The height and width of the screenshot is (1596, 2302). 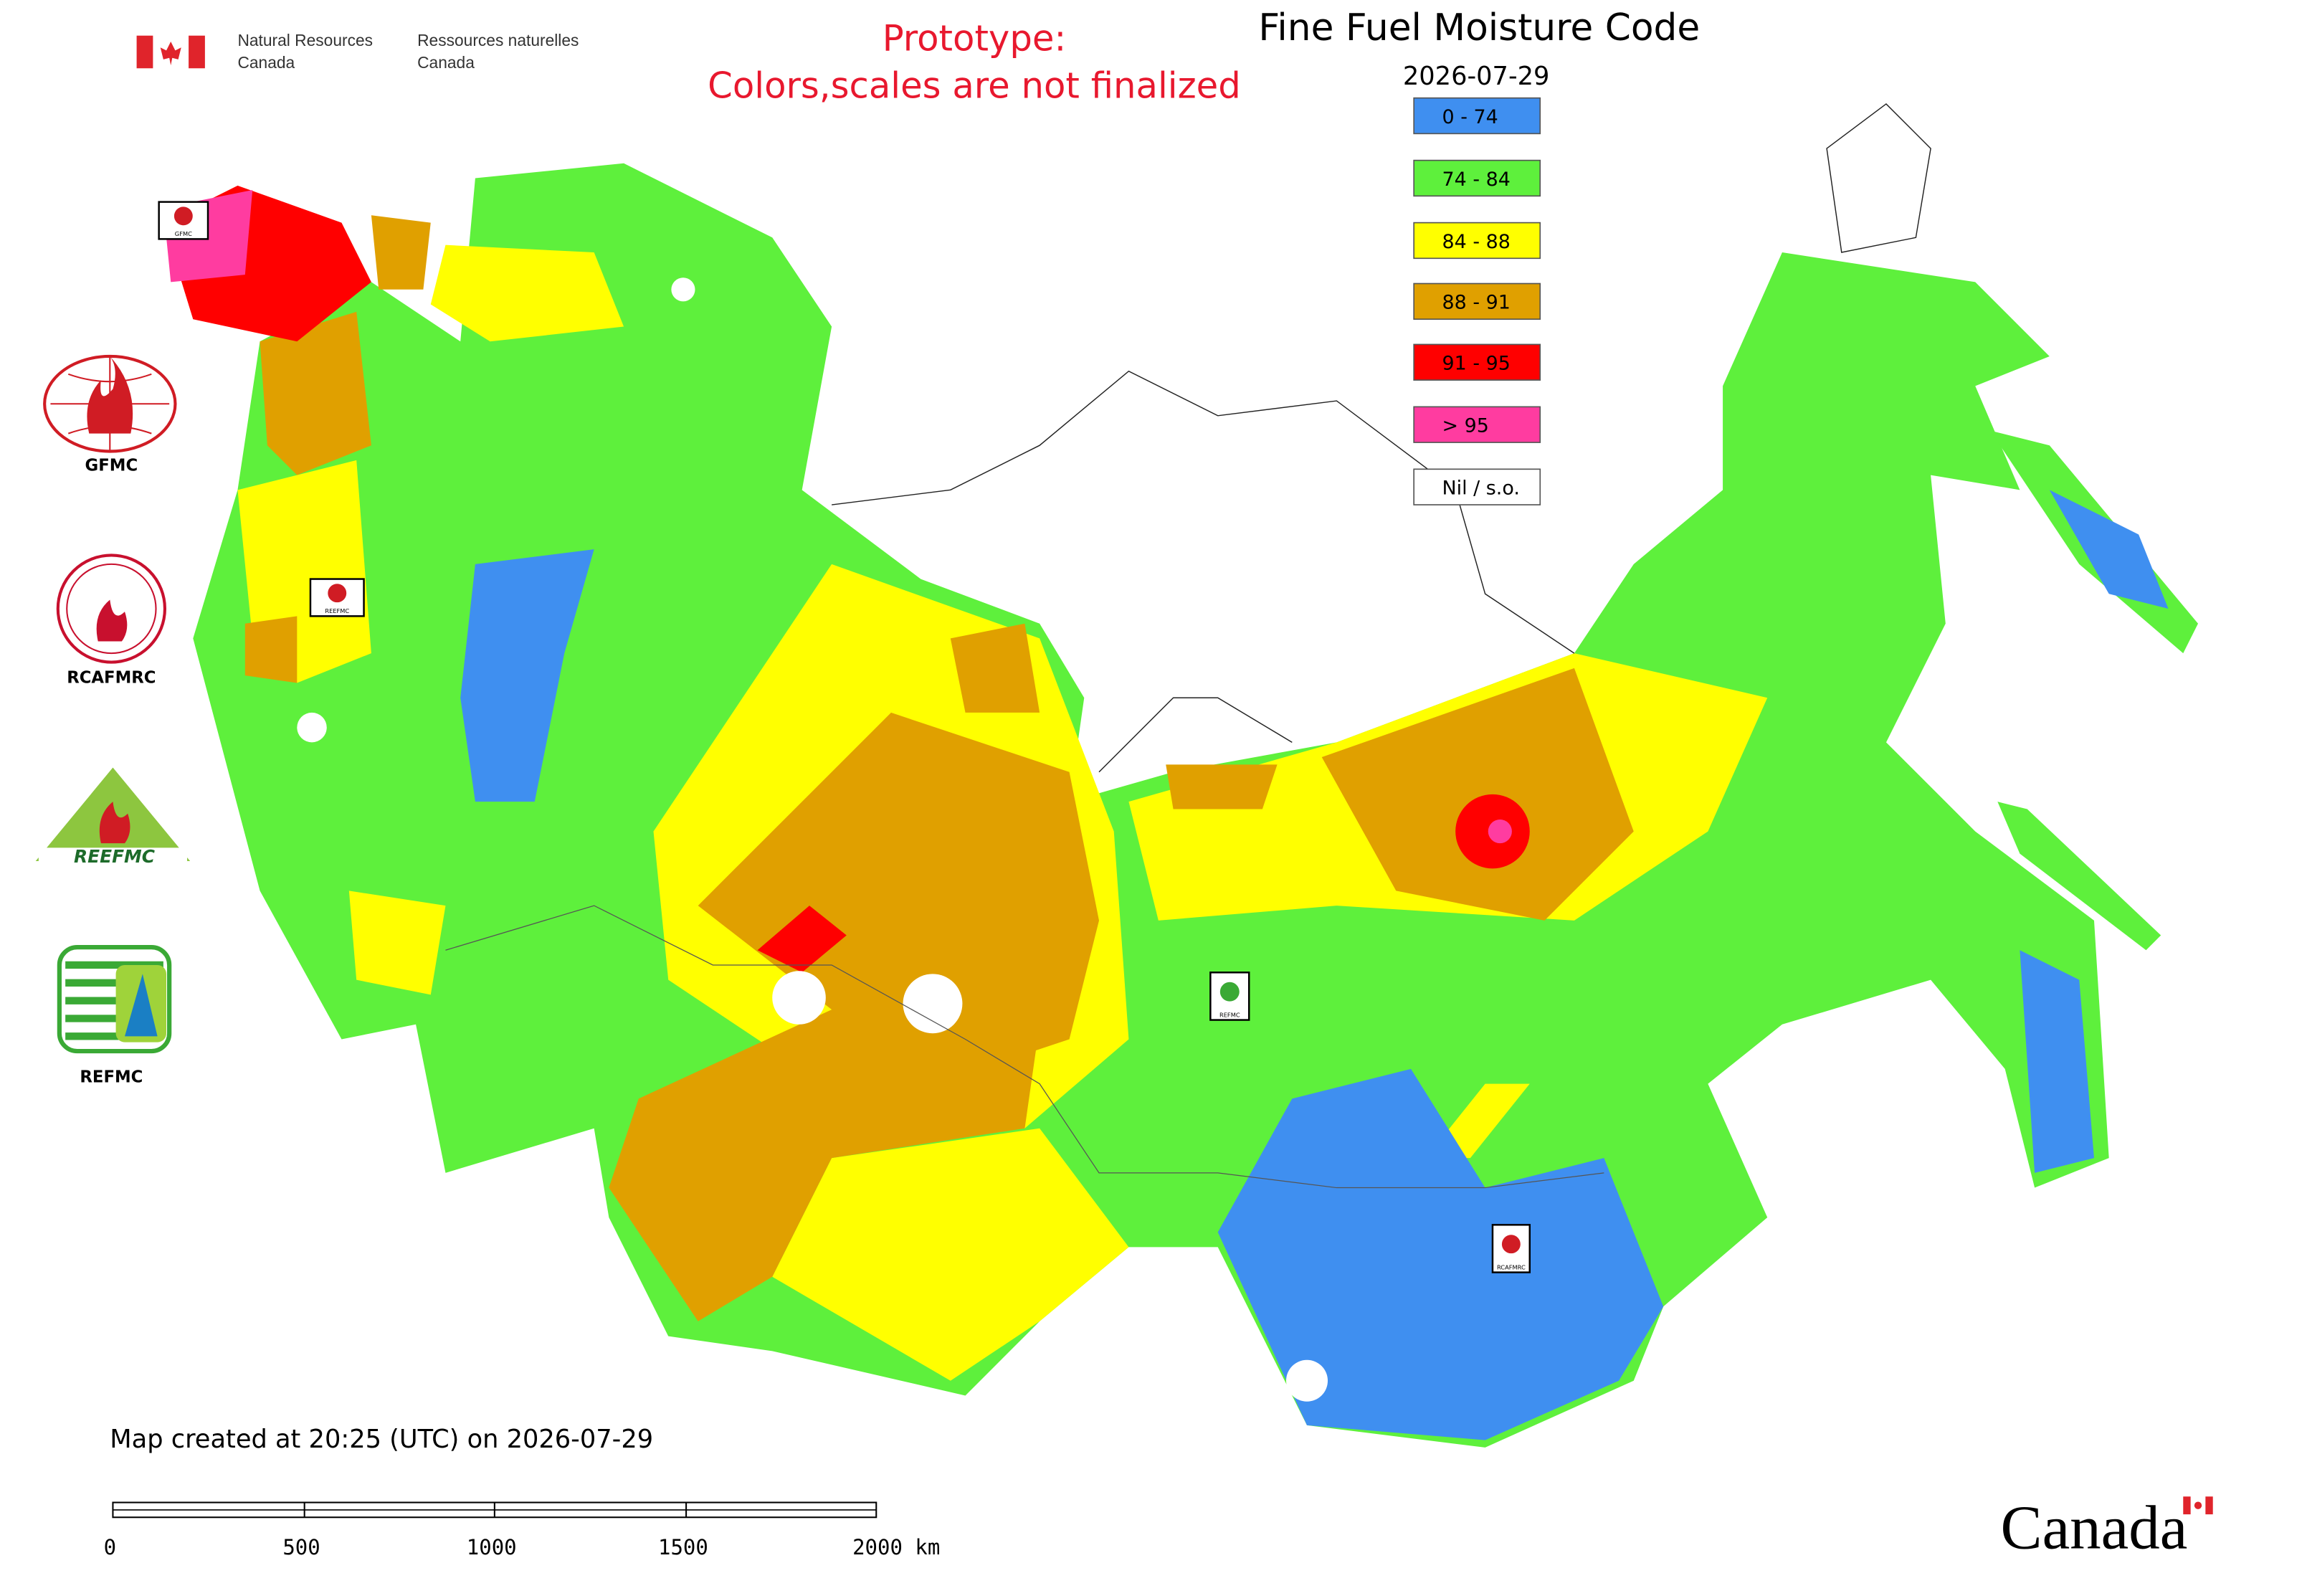 I want to click on map-badge-label: RCAFMRC, so click(x=1511, y=1266).